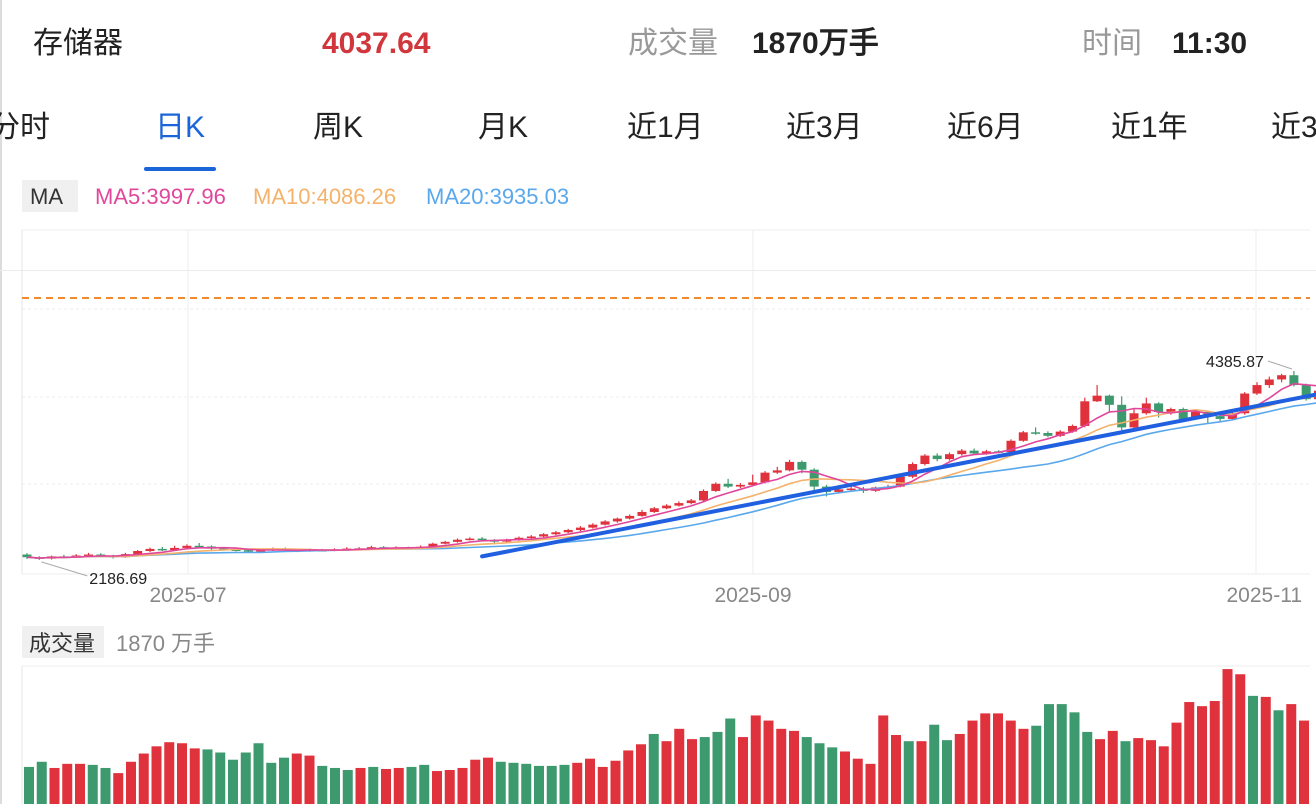 This screenshot has width=1316, height=804. What do you see at coordinates (725, 595) in the screenshot?
I see `x-axis: 2025-07 2025-09 2025-11` at bounding box center [725, 595].